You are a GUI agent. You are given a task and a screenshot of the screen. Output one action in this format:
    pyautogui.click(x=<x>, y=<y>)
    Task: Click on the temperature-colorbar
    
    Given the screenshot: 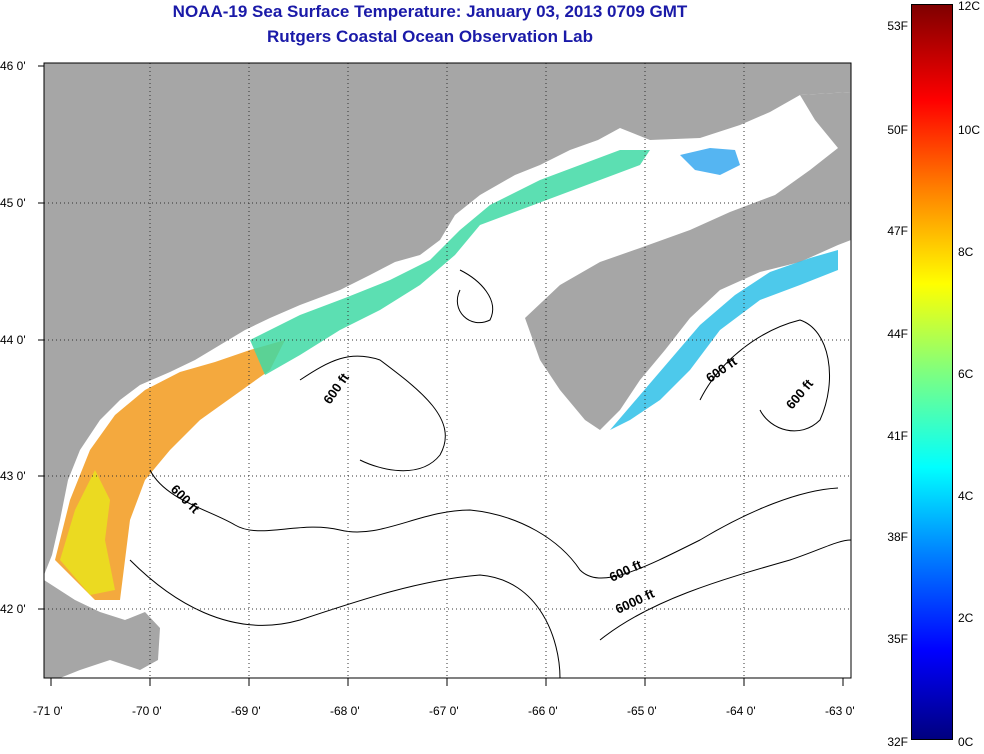 What is the action you would take?
    pyautogui.click(x=932, y=372)
    